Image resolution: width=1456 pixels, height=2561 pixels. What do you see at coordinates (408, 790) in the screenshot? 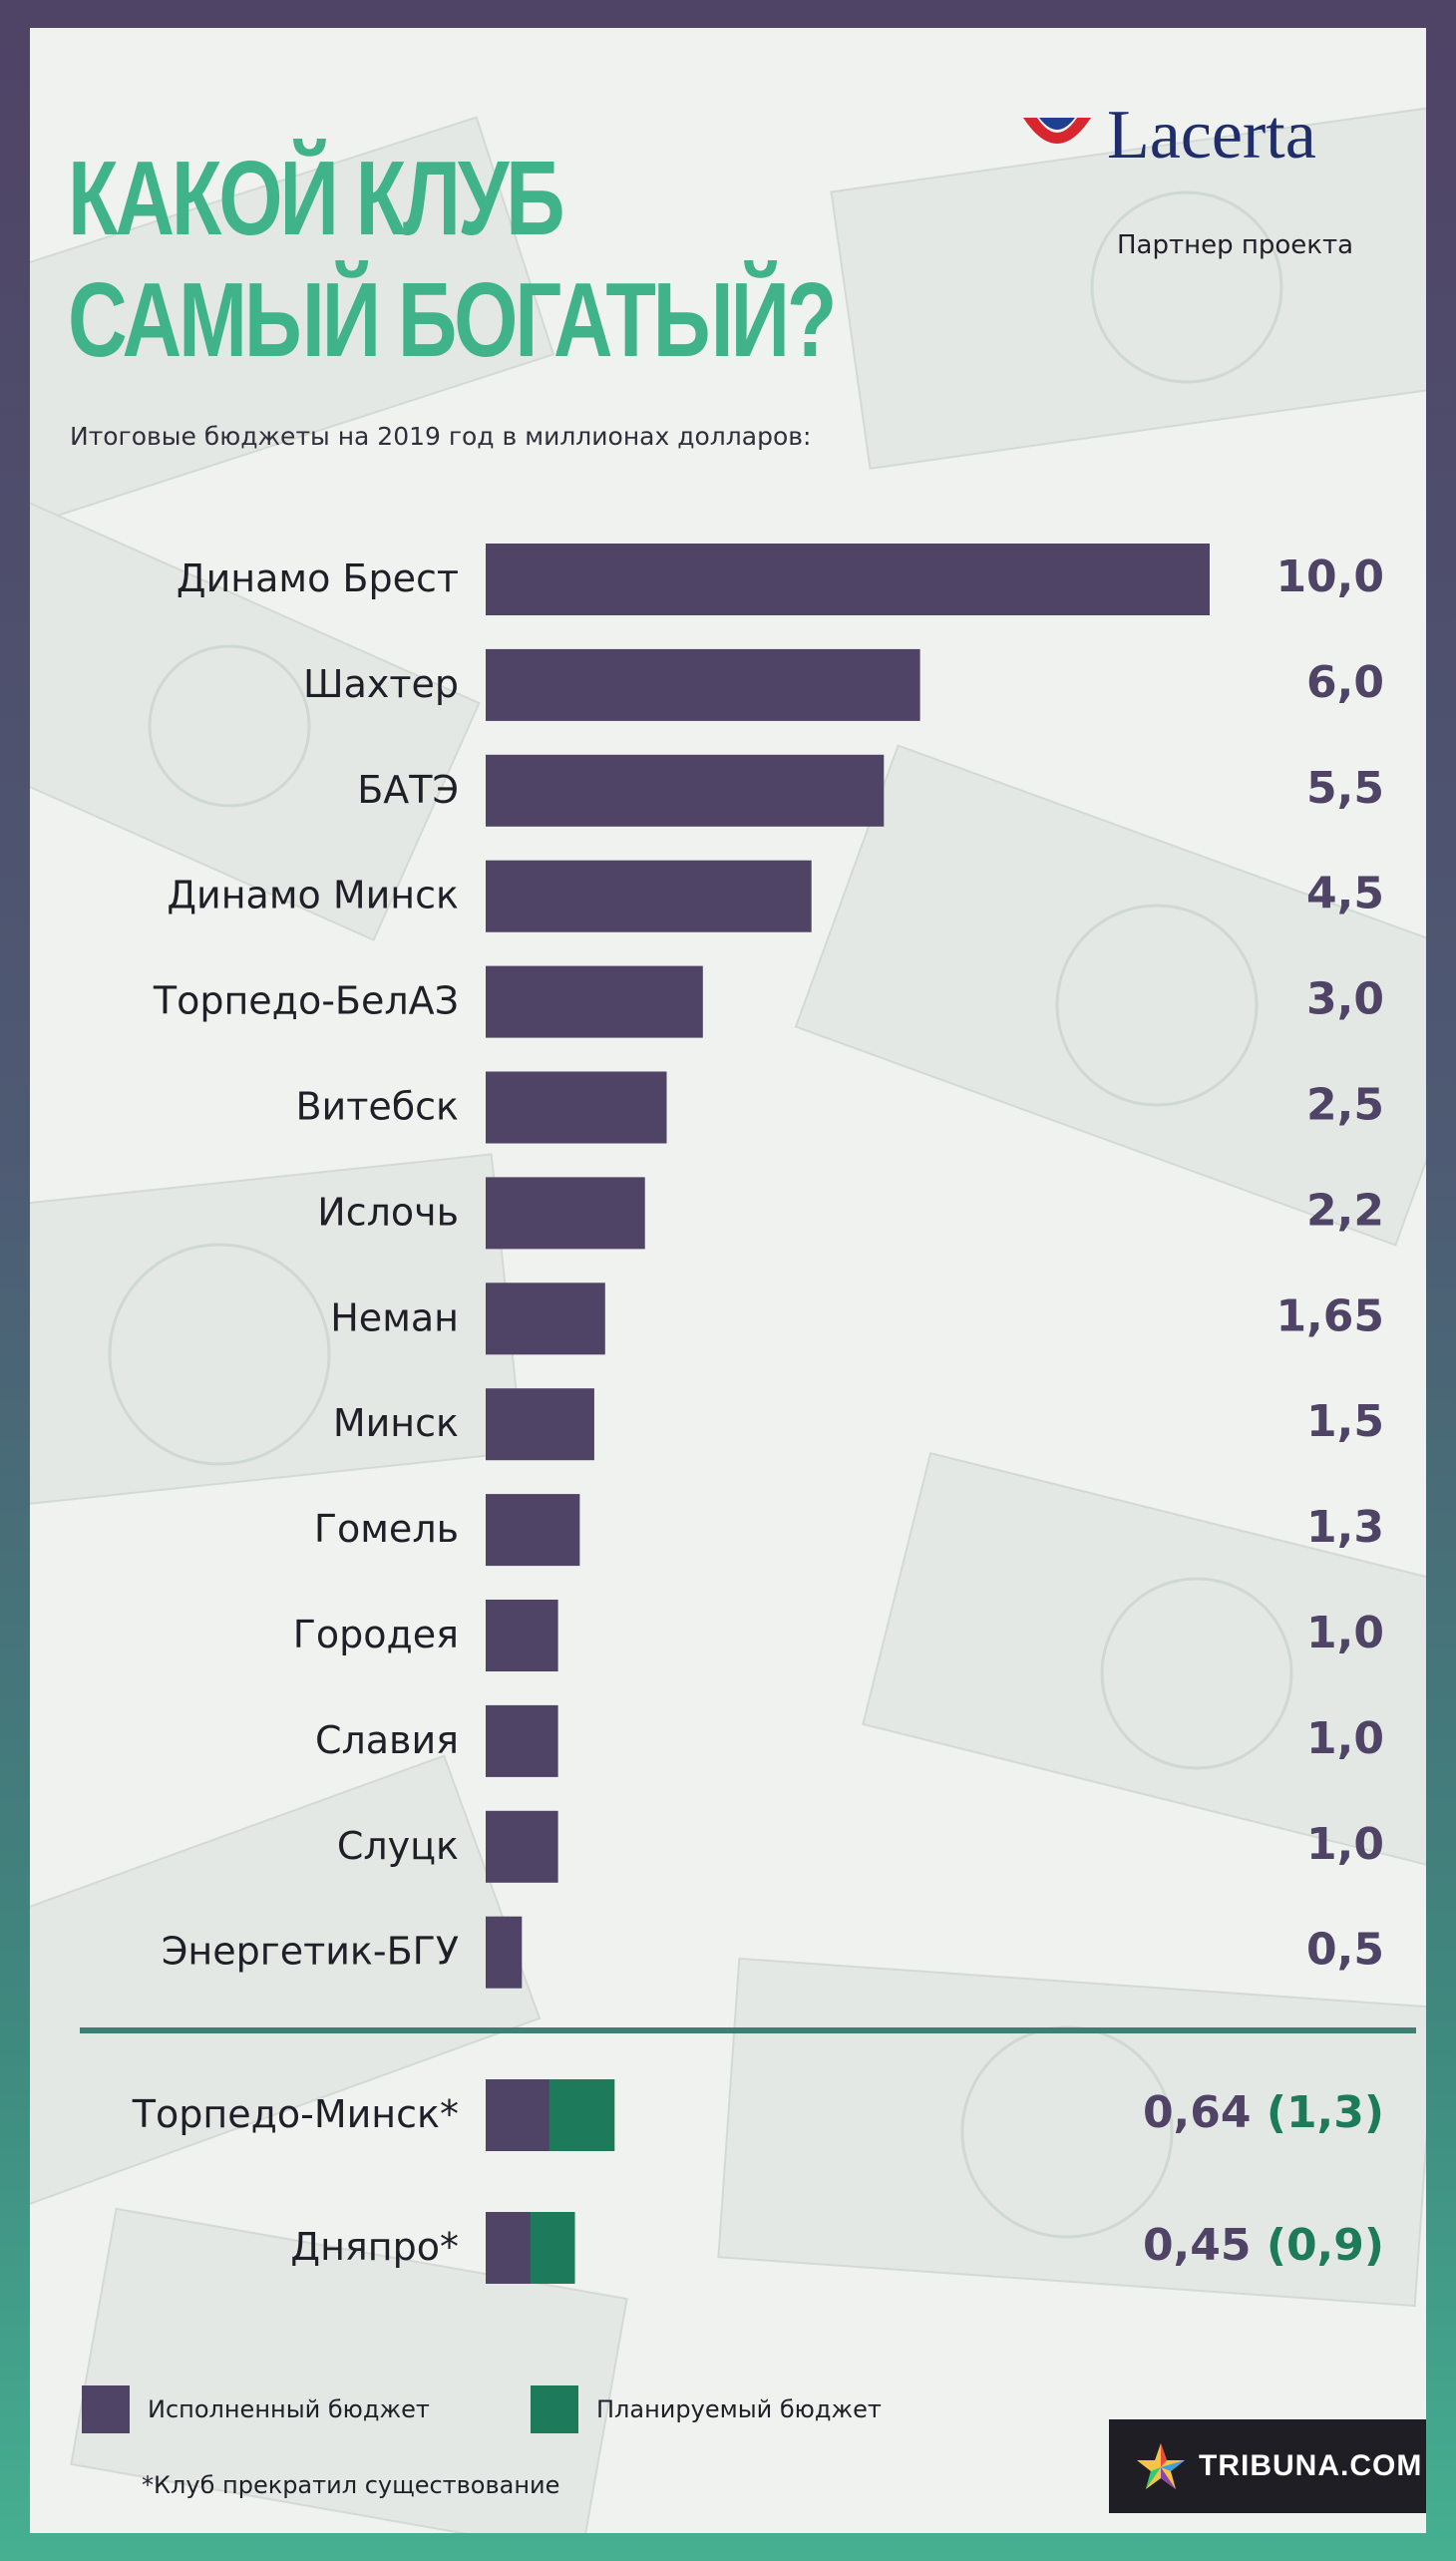
I see `category-label: БАТЭ` at bounding box center [408, 790].